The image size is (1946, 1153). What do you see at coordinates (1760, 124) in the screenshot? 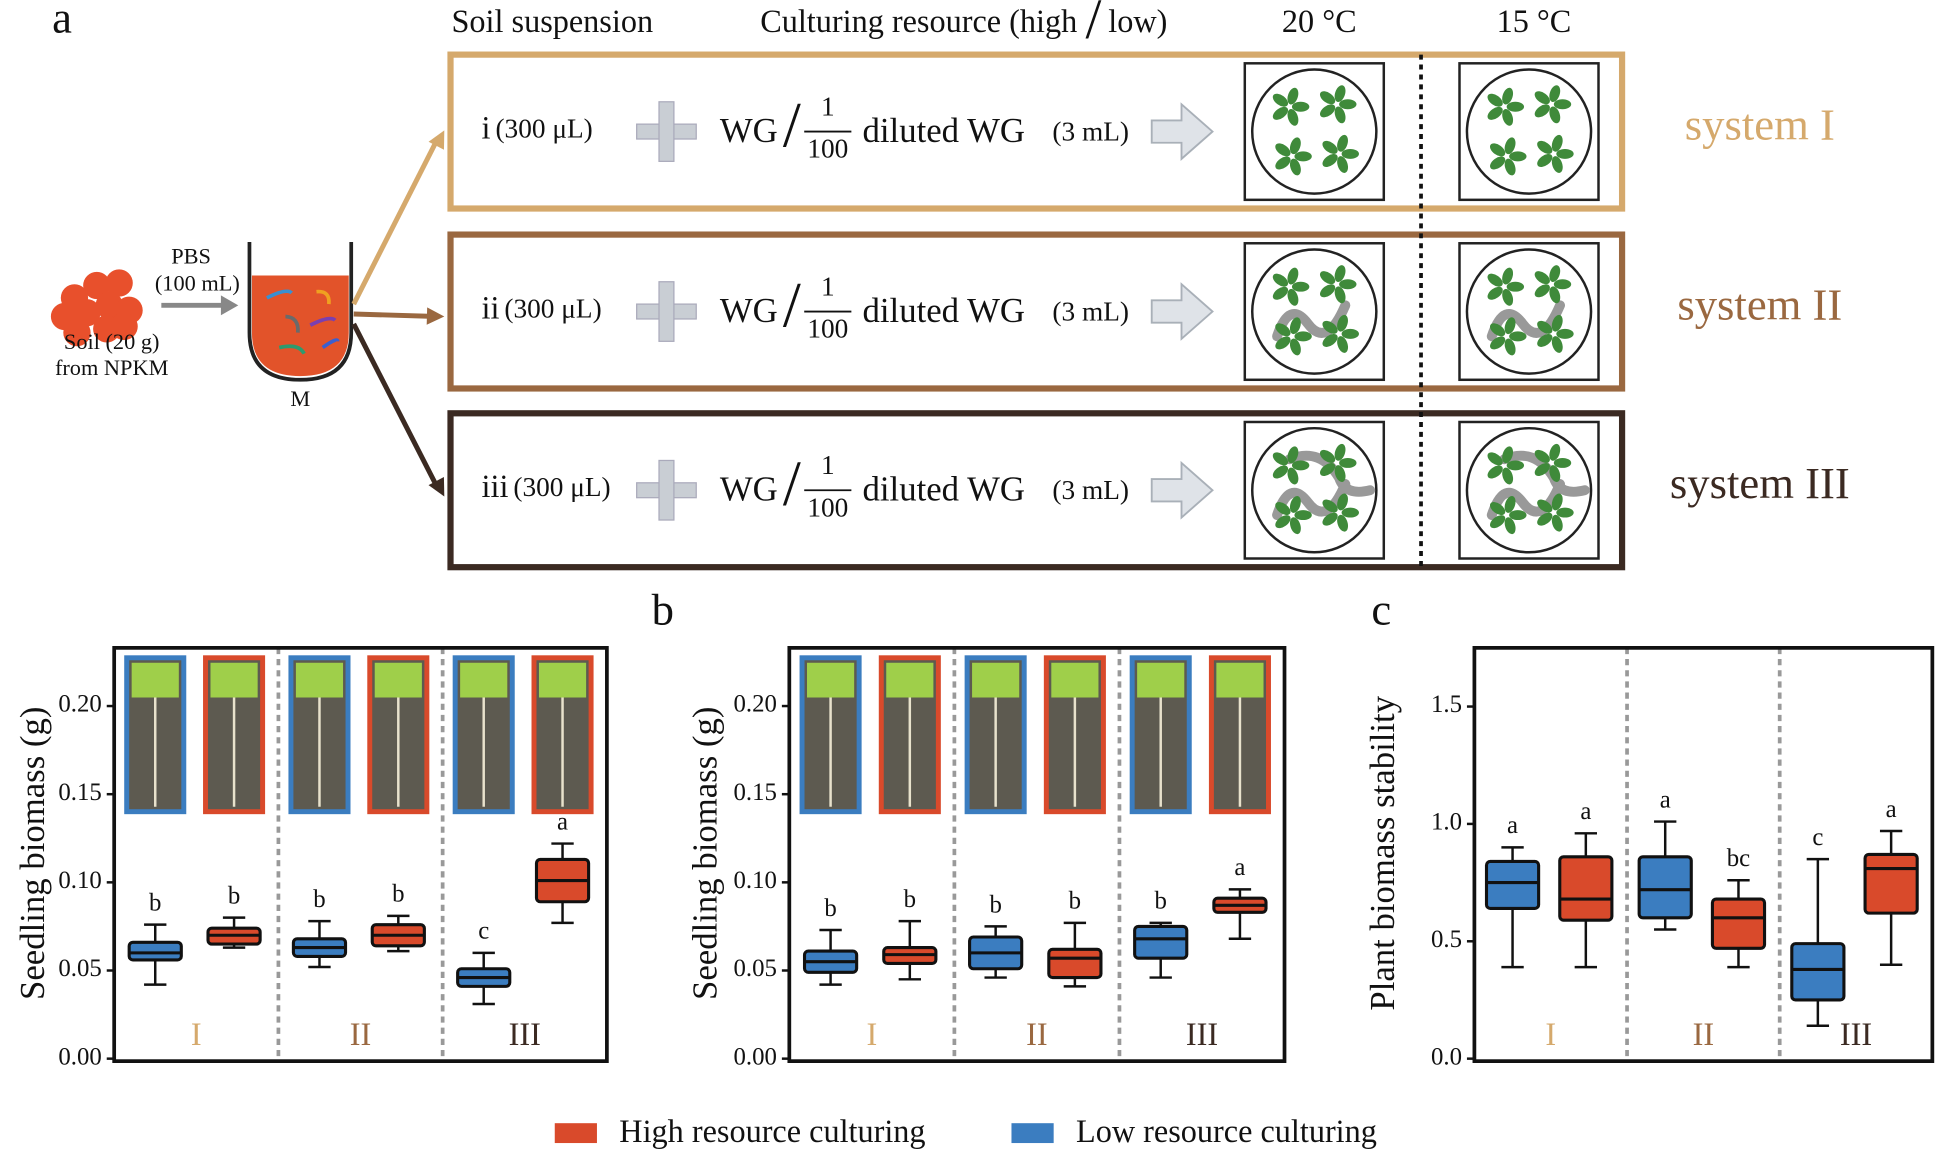
I see `system-label: system I` at bounding box center [1760, 124].